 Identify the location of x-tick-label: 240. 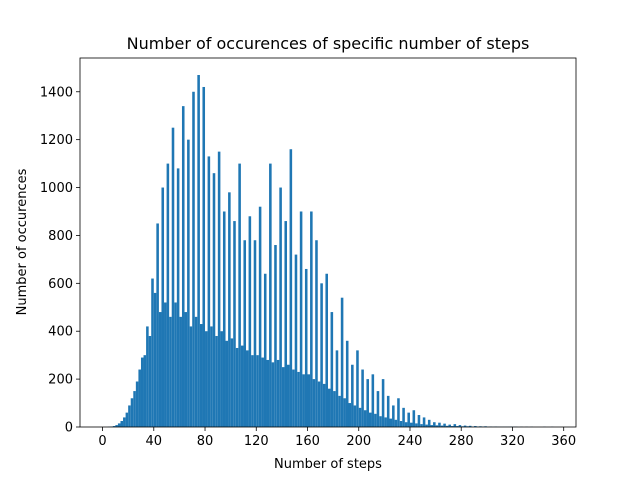
(410, 441).